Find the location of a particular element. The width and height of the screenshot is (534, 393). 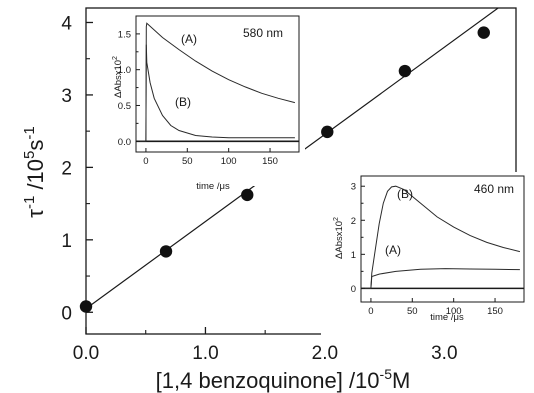

inset-580nm-ticks is located at coordinates (203, 92).